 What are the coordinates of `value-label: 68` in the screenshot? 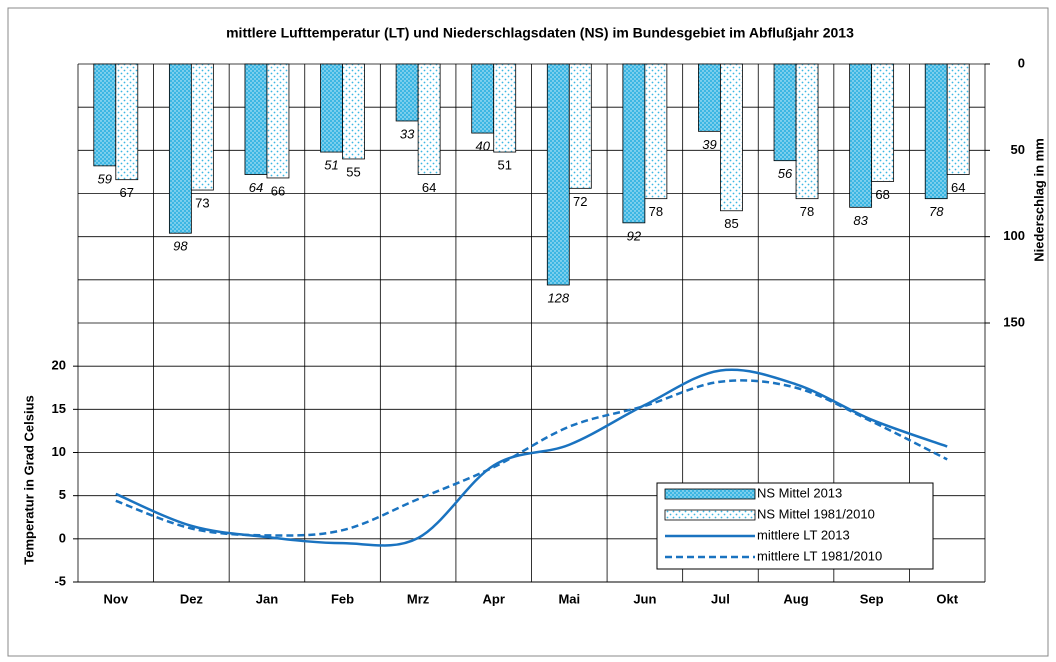 It's located at (882, 194).